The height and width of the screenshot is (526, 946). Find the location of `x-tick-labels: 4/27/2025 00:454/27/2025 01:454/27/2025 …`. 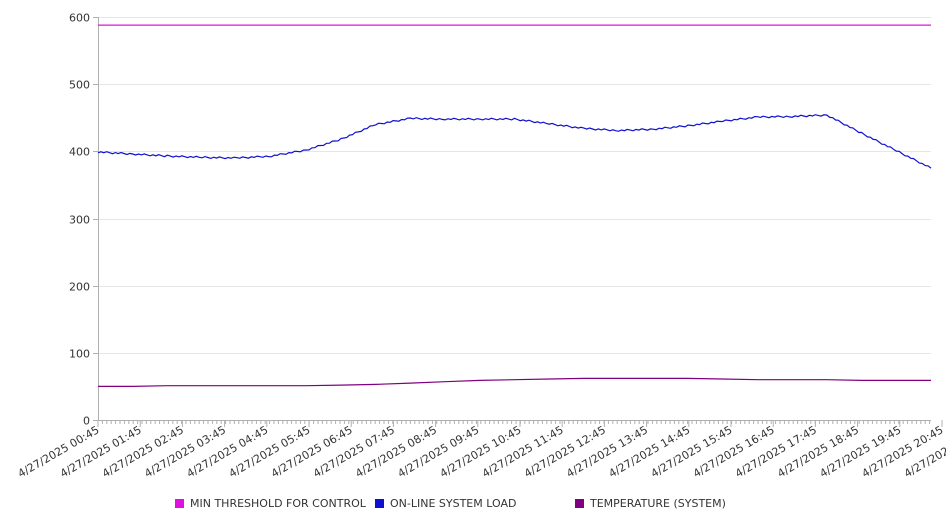

x-tick-labels: 4/27/2025 00:454/27/2025 01:454/27/2025 … is located at coordinates (481, 451).